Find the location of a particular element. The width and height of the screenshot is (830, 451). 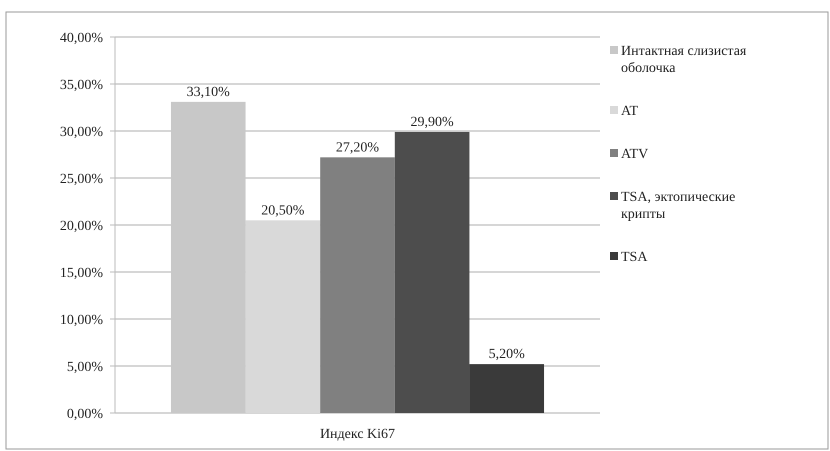

data-label: 5,20% is located at coordinates (507, 354).